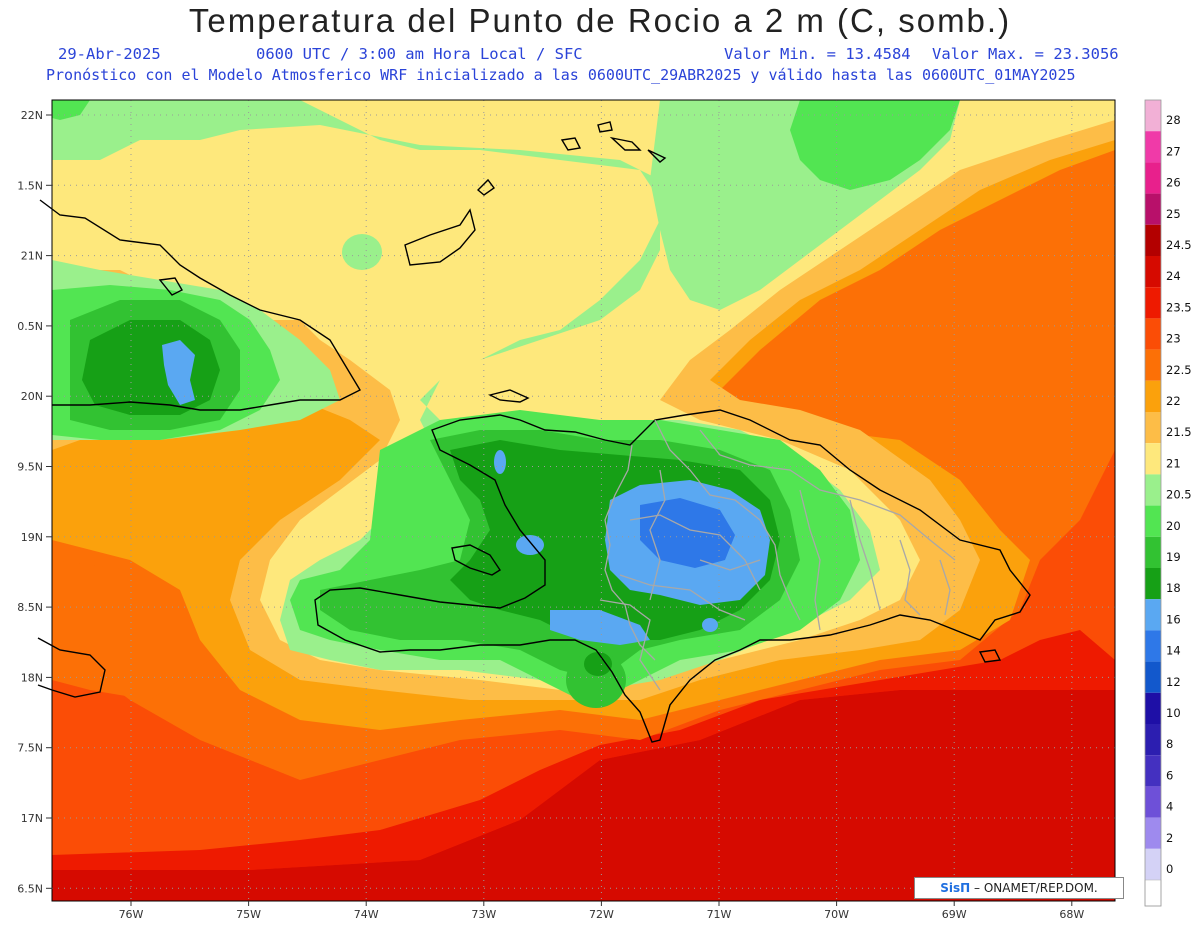 The image size is (1200, 927). What do you see at coordinates (483, 914) in the screenshot?
I see `lon-label: 73W` at bounding box center [483, 914].